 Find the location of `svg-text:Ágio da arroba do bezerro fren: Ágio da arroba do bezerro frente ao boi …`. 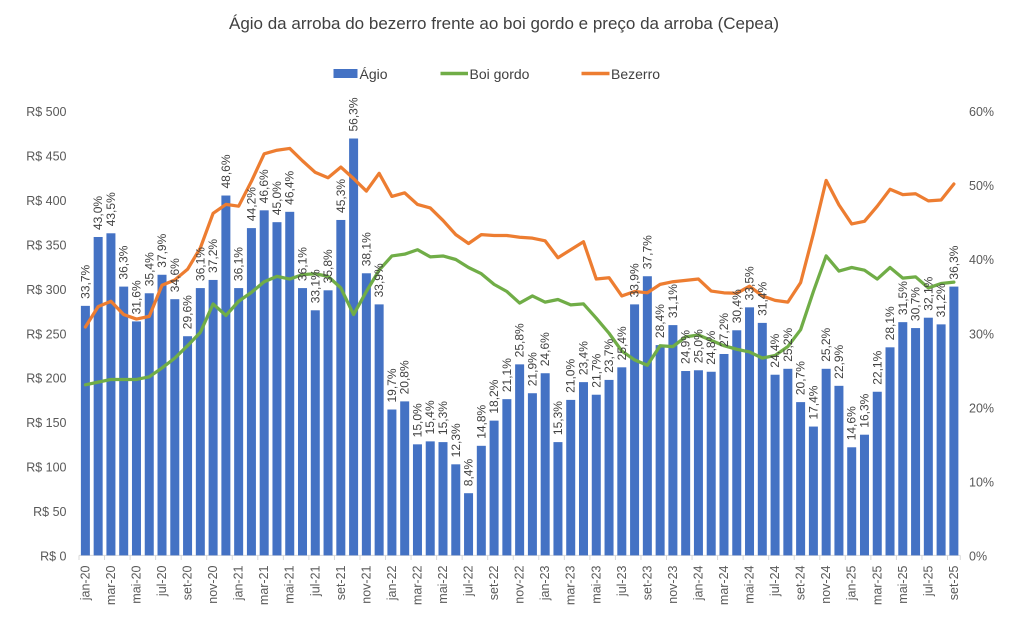

svg-text:Ágio da arroba do bezerro fren: Ágio da arroba do bezerro frente ao boi … is located at coordinates (504, 23).